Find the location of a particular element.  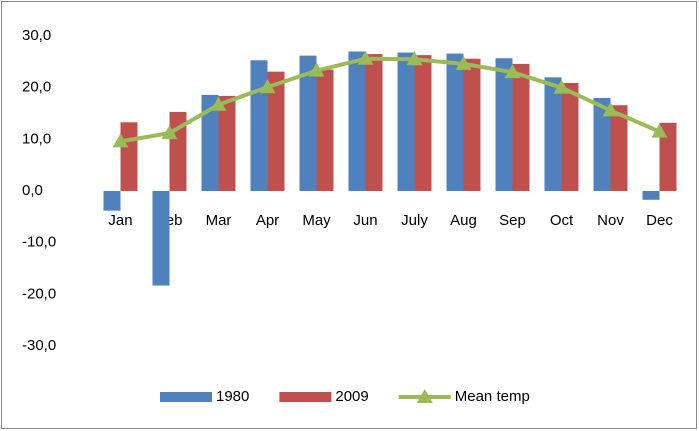

y-tick-label: 30,0 is located at coordinates (36, 35).